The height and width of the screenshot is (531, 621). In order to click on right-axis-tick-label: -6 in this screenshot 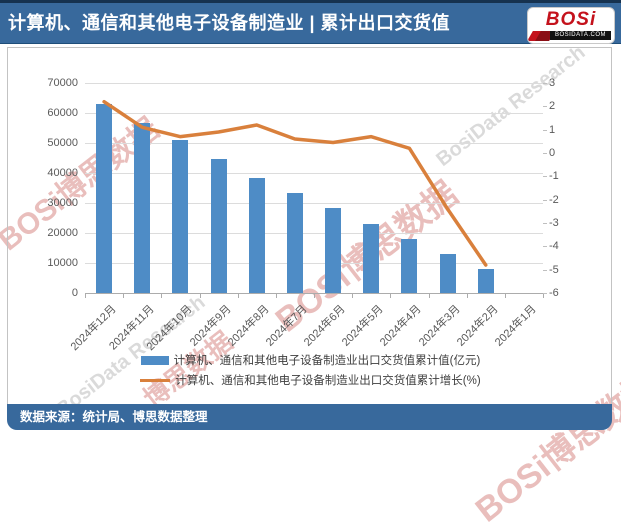, I will do `click(554, 293)`.